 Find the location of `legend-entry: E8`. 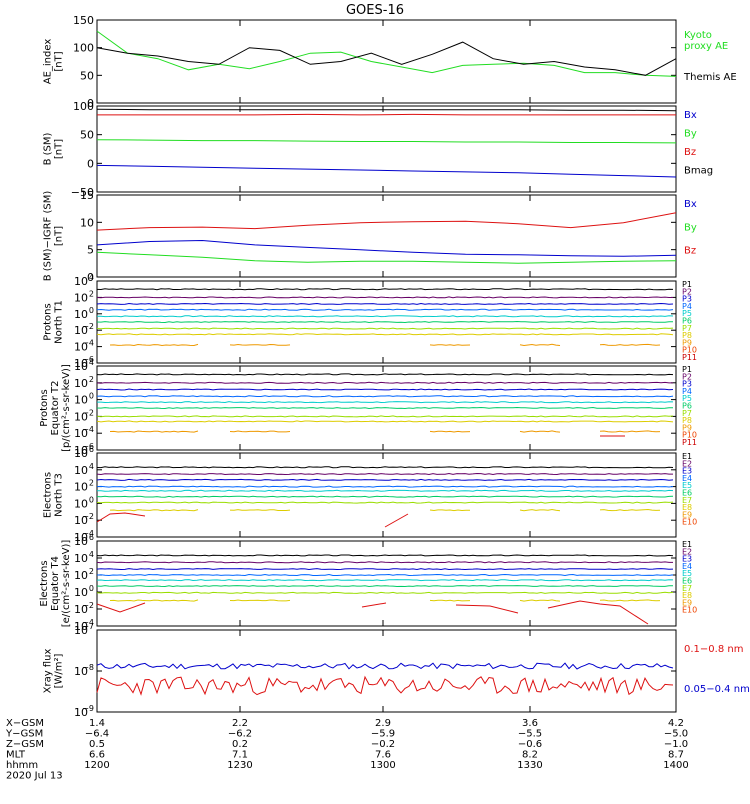

legend-entry: E8 is located at coordinates (687, 507).